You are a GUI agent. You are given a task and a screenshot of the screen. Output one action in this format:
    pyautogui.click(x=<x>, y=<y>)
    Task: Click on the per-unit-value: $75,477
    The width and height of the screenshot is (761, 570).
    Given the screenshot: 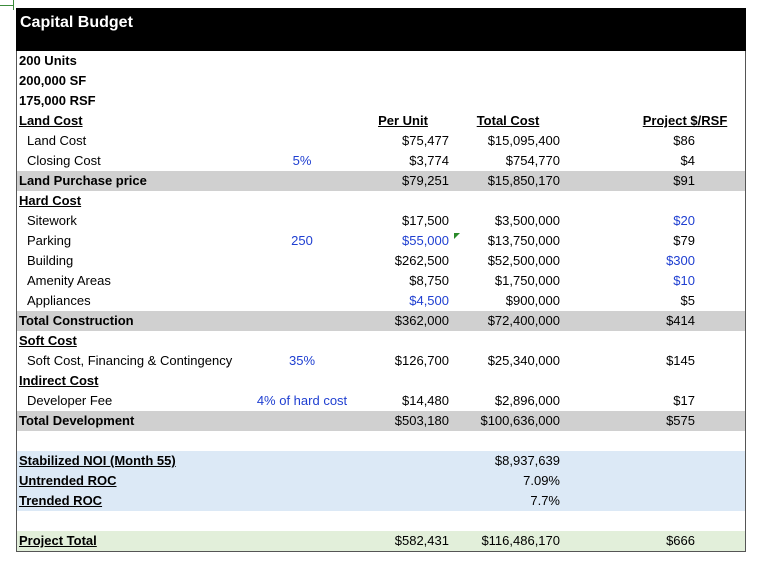 What is the action you would take?
    pyautogui.click(x=425, y=140)
    